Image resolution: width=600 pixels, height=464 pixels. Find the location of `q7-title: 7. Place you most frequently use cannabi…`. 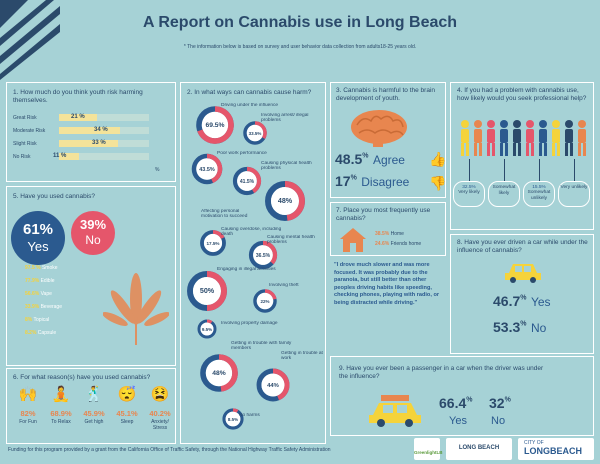

q7-title: 7. Place you most frequently use cannabi… is located at coordinates (383, 214).